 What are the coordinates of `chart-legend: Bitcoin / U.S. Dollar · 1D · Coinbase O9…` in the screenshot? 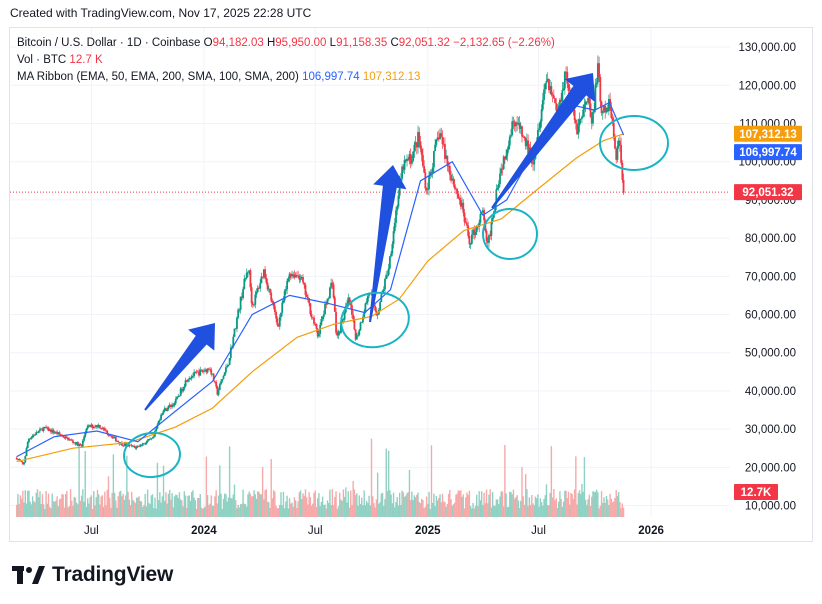 It's located at (286, 60).